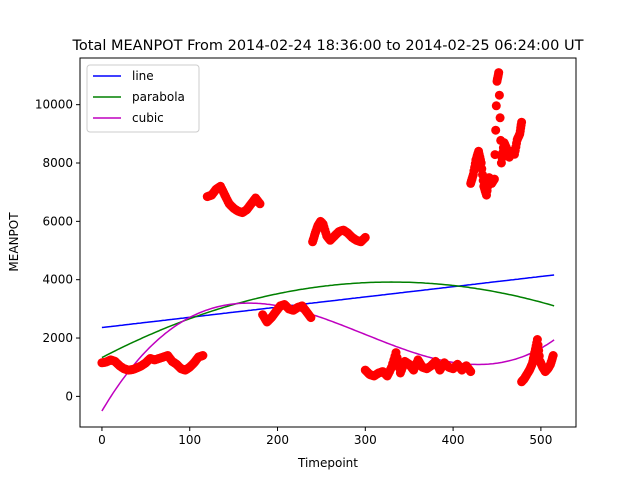  I want to click on legend: line parabola cubic, so click(143, 98).